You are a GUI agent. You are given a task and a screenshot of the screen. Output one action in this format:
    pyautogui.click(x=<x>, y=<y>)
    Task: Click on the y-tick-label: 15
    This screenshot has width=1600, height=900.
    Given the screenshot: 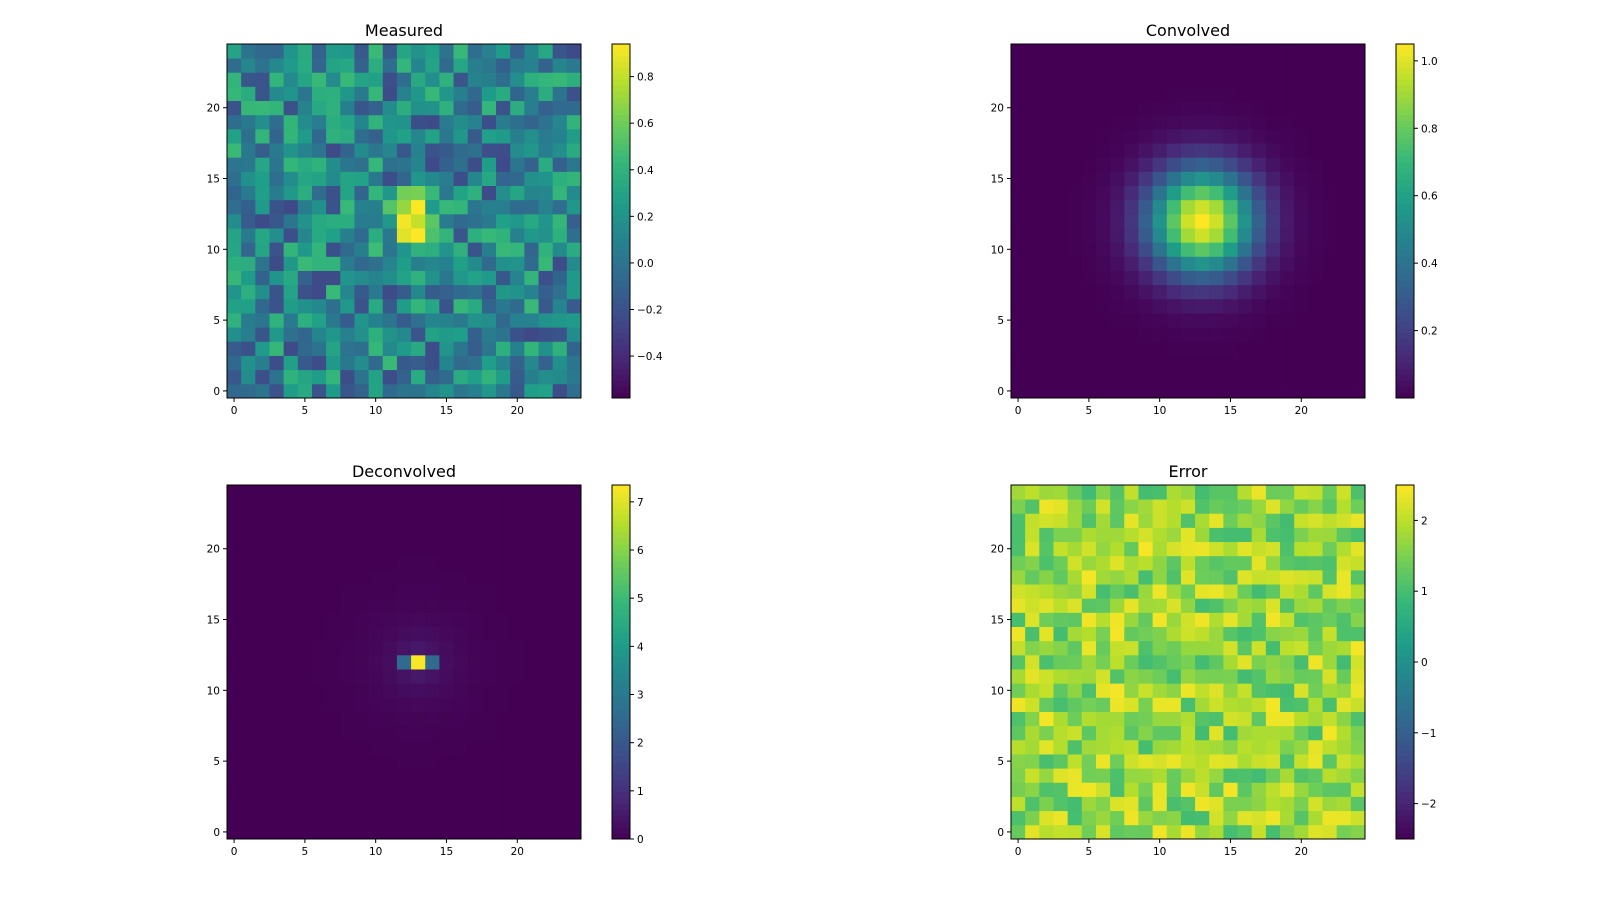 What is the action you would take?
    pyautogui.click(x=997, y=621)
    